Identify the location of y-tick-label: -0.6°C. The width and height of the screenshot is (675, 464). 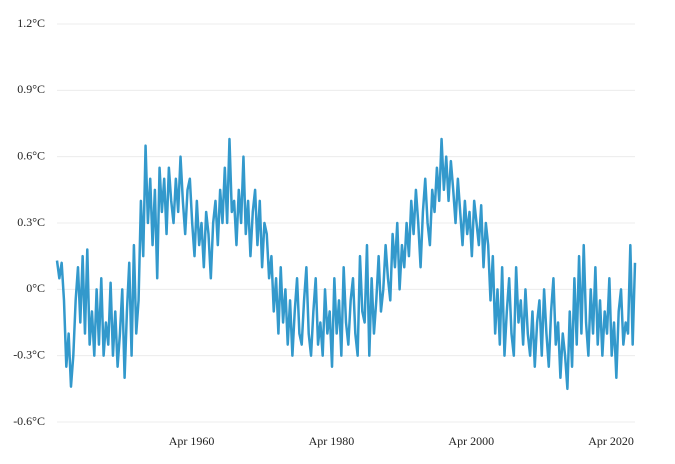
(29, 421).